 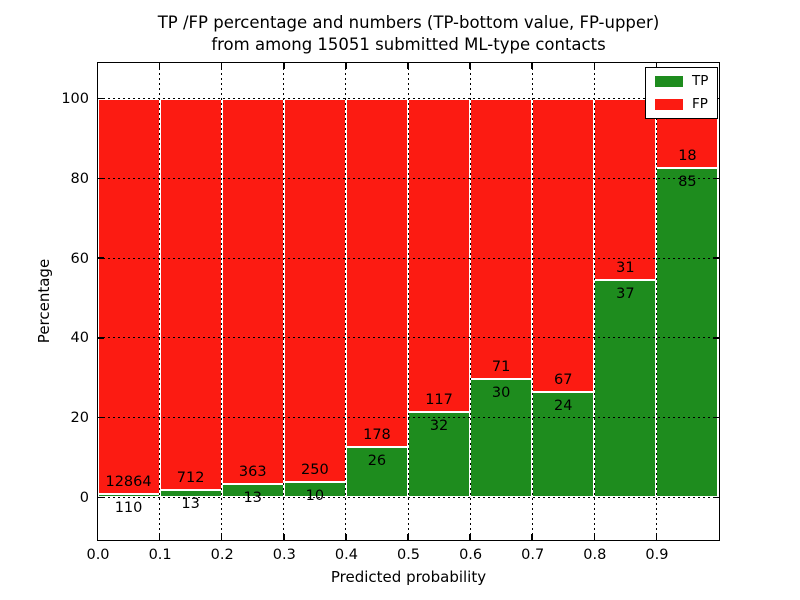 What do you see at coordinates (315, 470) in the screenshot?
I see `fp-count-label: 250` at bounding box center [315, 470].